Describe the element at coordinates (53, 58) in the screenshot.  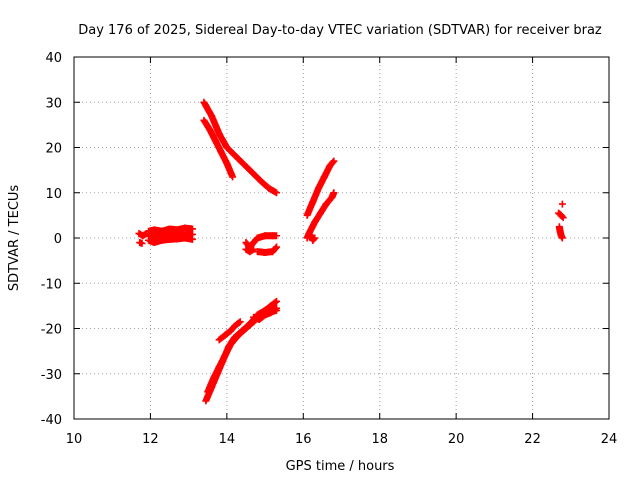
I see `y-tick-label: 40` at that location.